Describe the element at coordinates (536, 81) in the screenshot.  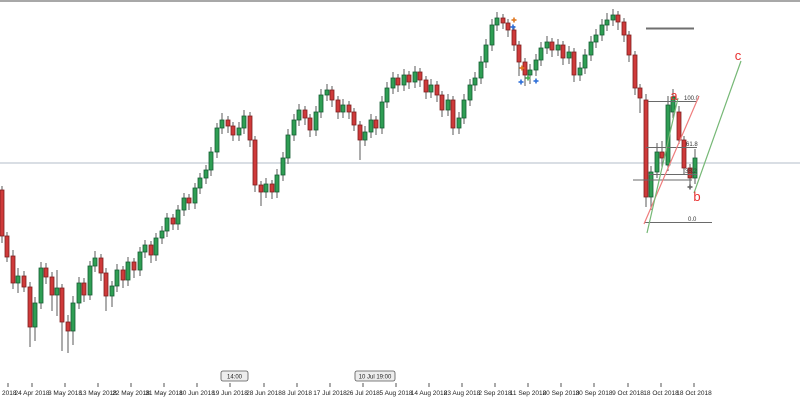
I see `signal-marker-blue` at that location.